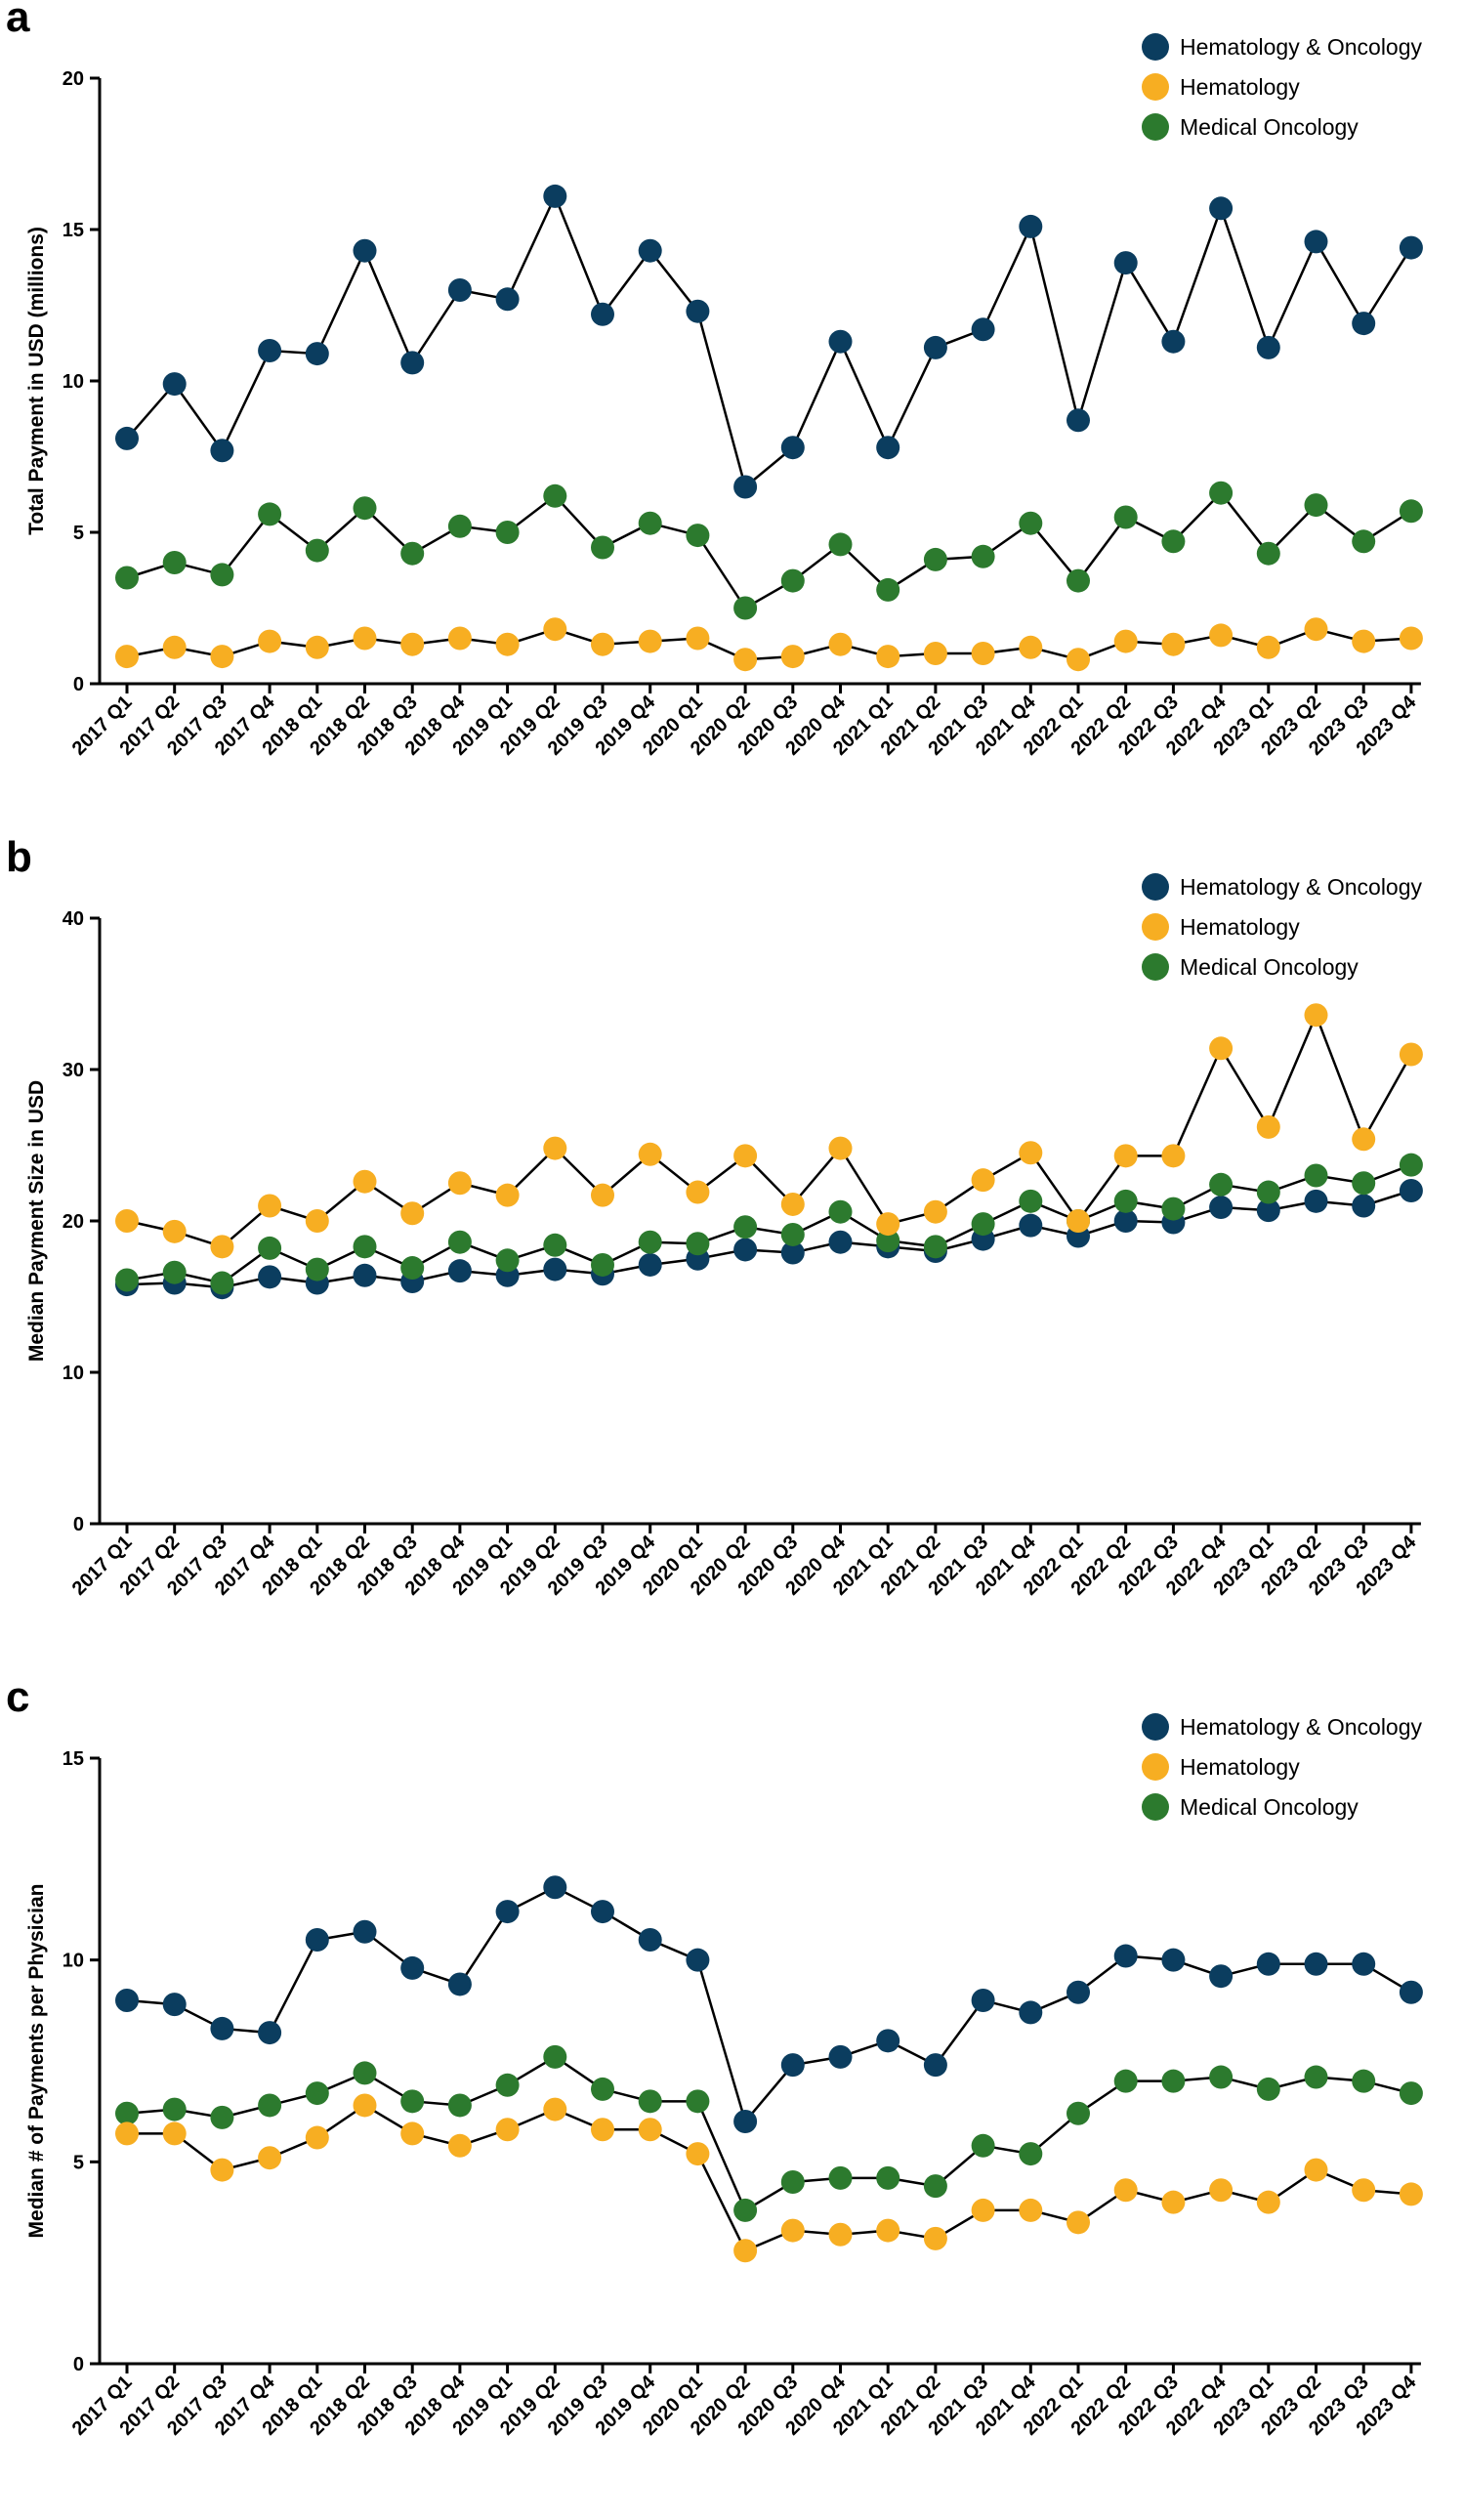 The image size is (1464, 2520). What do you see at coordinates (78, 533) in the screenshot?
I see `y-tick-label: 5` at bounding box center [78, 533].